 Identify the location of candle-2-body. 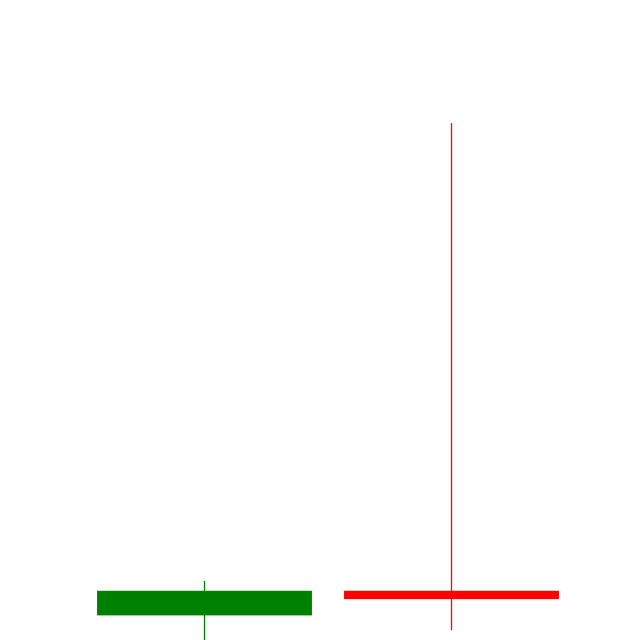
(451, 595).